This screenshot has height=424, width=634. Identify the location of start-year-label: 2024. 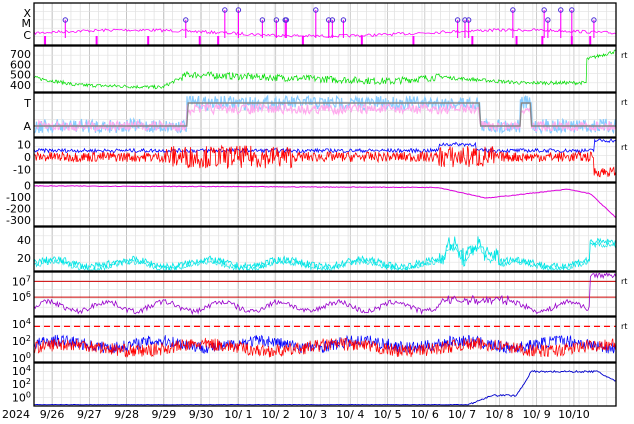
(16, 414).